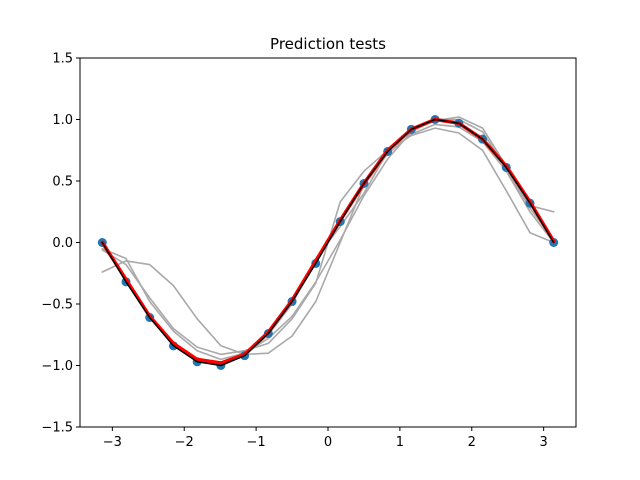 The height and width of the screenshot is (480, 640). I want to click on x-tick-label: −1, so click(256, 442).